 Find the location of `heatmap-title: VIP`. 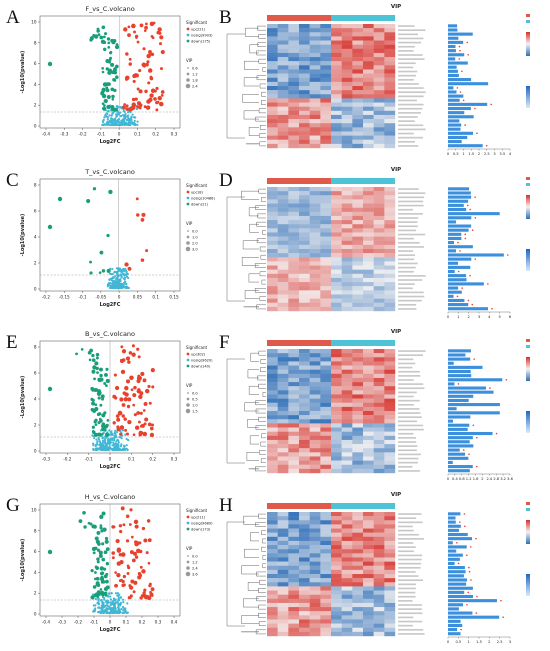

heatmap-title: VIP is located at coordinates (396, 170).